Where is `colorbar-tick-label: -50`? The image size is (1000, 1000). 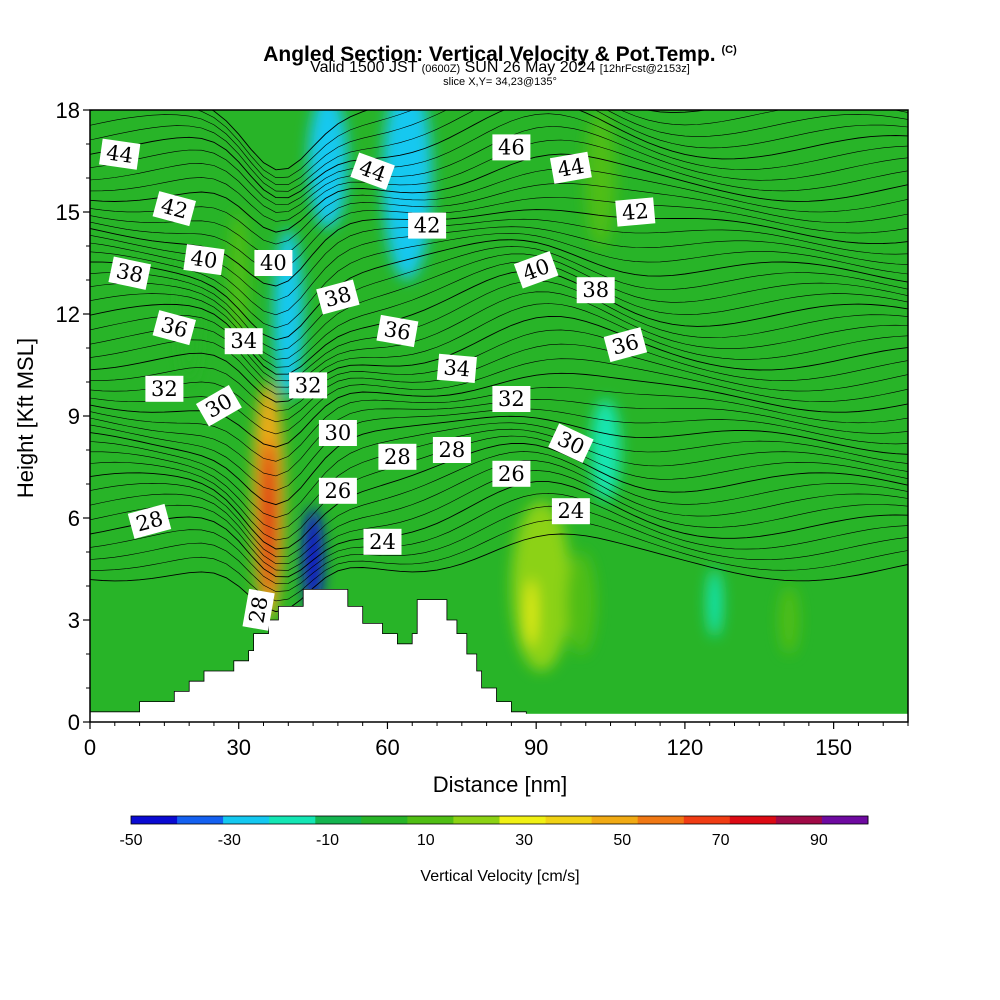
colorbar-tick-label: -50 is located at coordinates (130, 840).